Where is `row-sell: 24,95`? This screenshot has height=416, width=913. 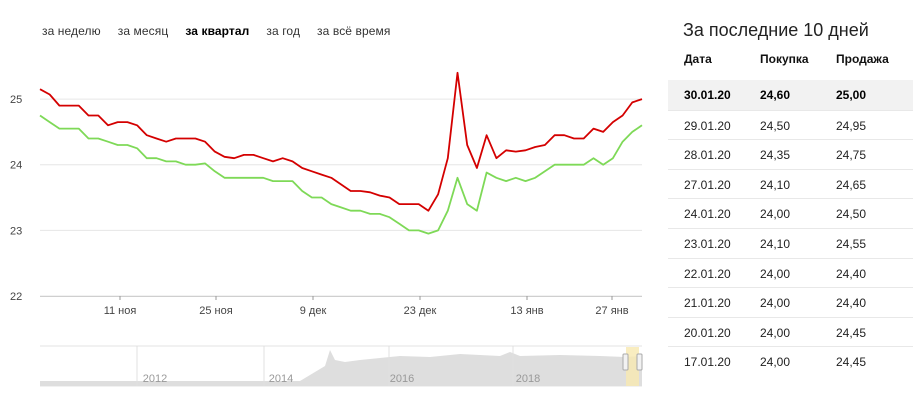
row-sell: 24,95 is located at coordinates (851, 125).